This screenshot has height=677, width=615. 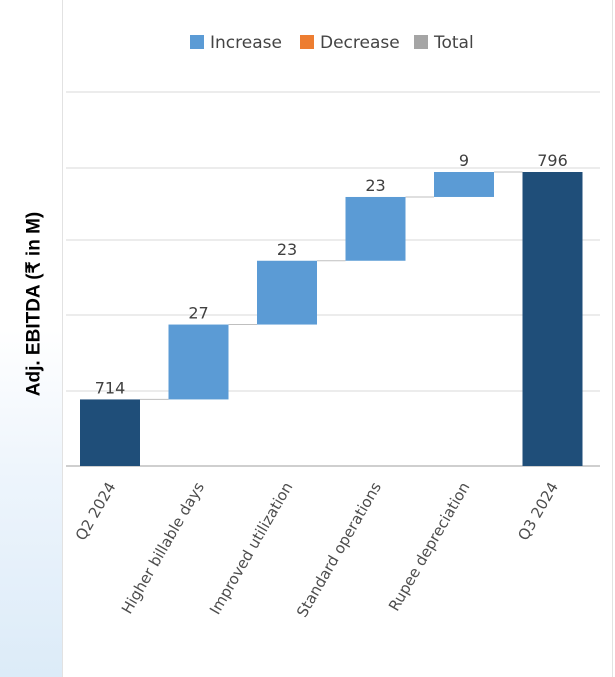 I want to click on legend: Increase Decrease Total, so click(x=332, y=43).